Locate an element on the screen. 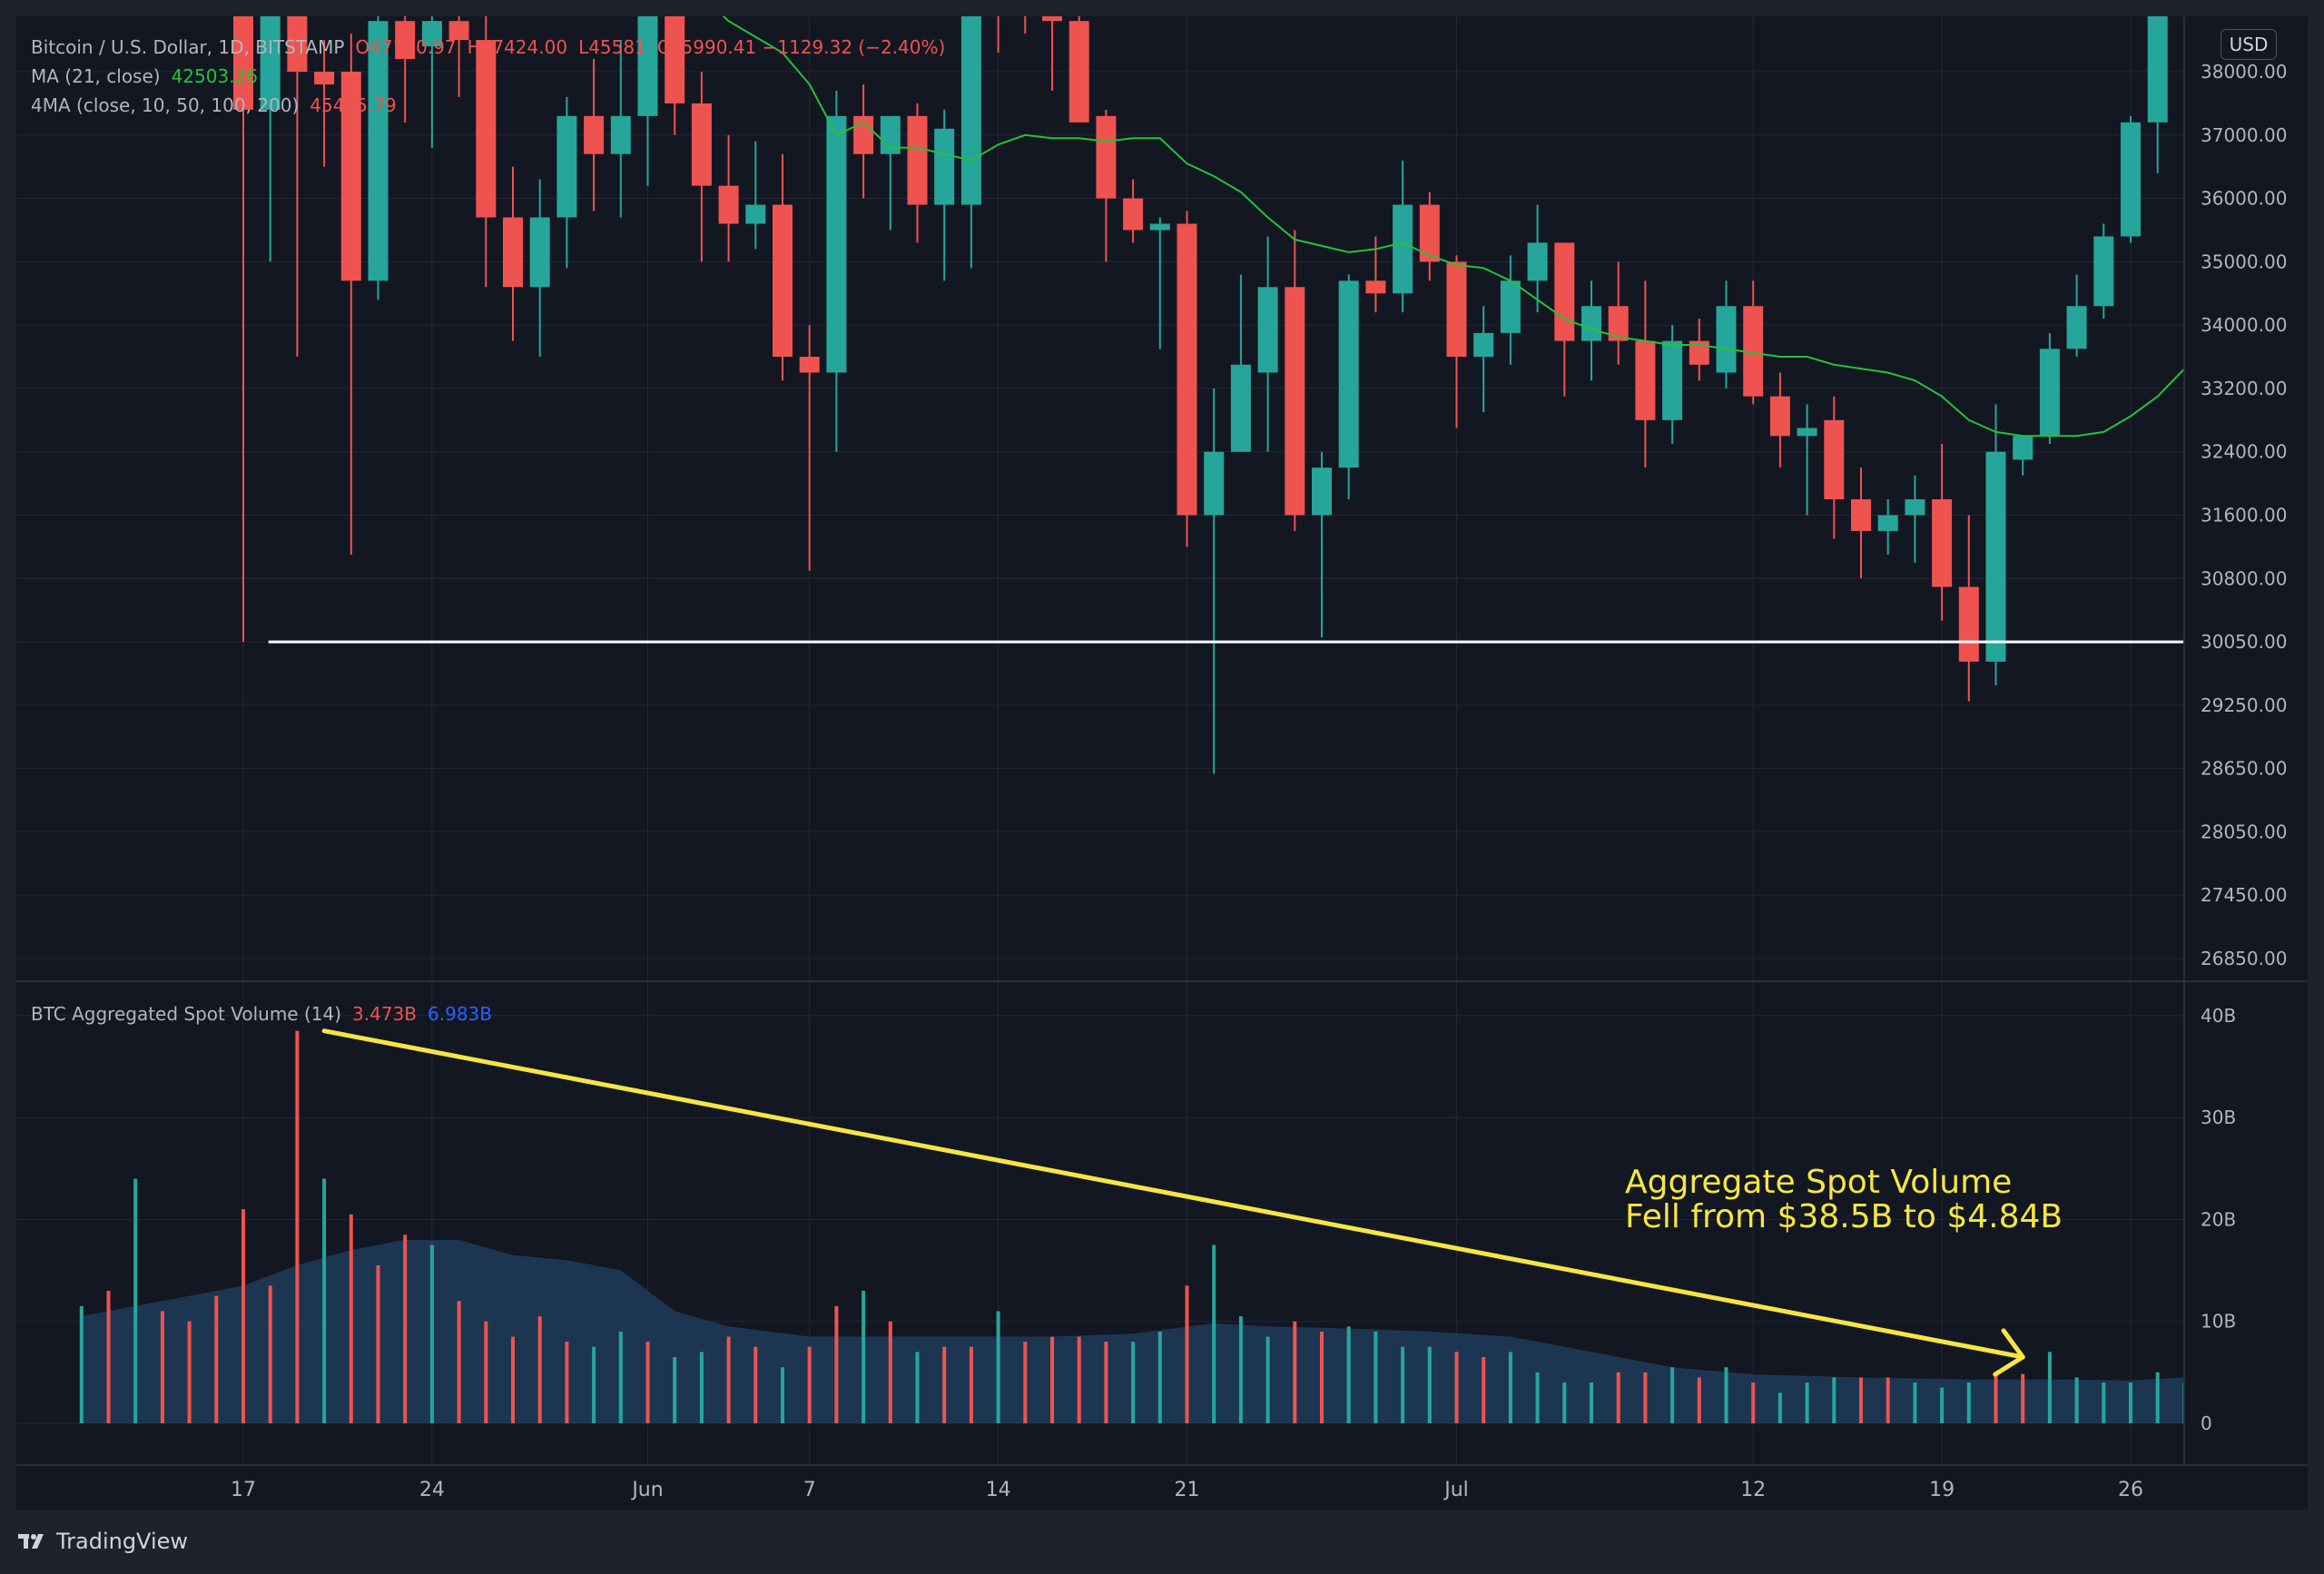 Image resolution: width=2324 pixels, height=1574 pixels. price-tick-label: 35000.00 is located at coordinates (2244, 261).